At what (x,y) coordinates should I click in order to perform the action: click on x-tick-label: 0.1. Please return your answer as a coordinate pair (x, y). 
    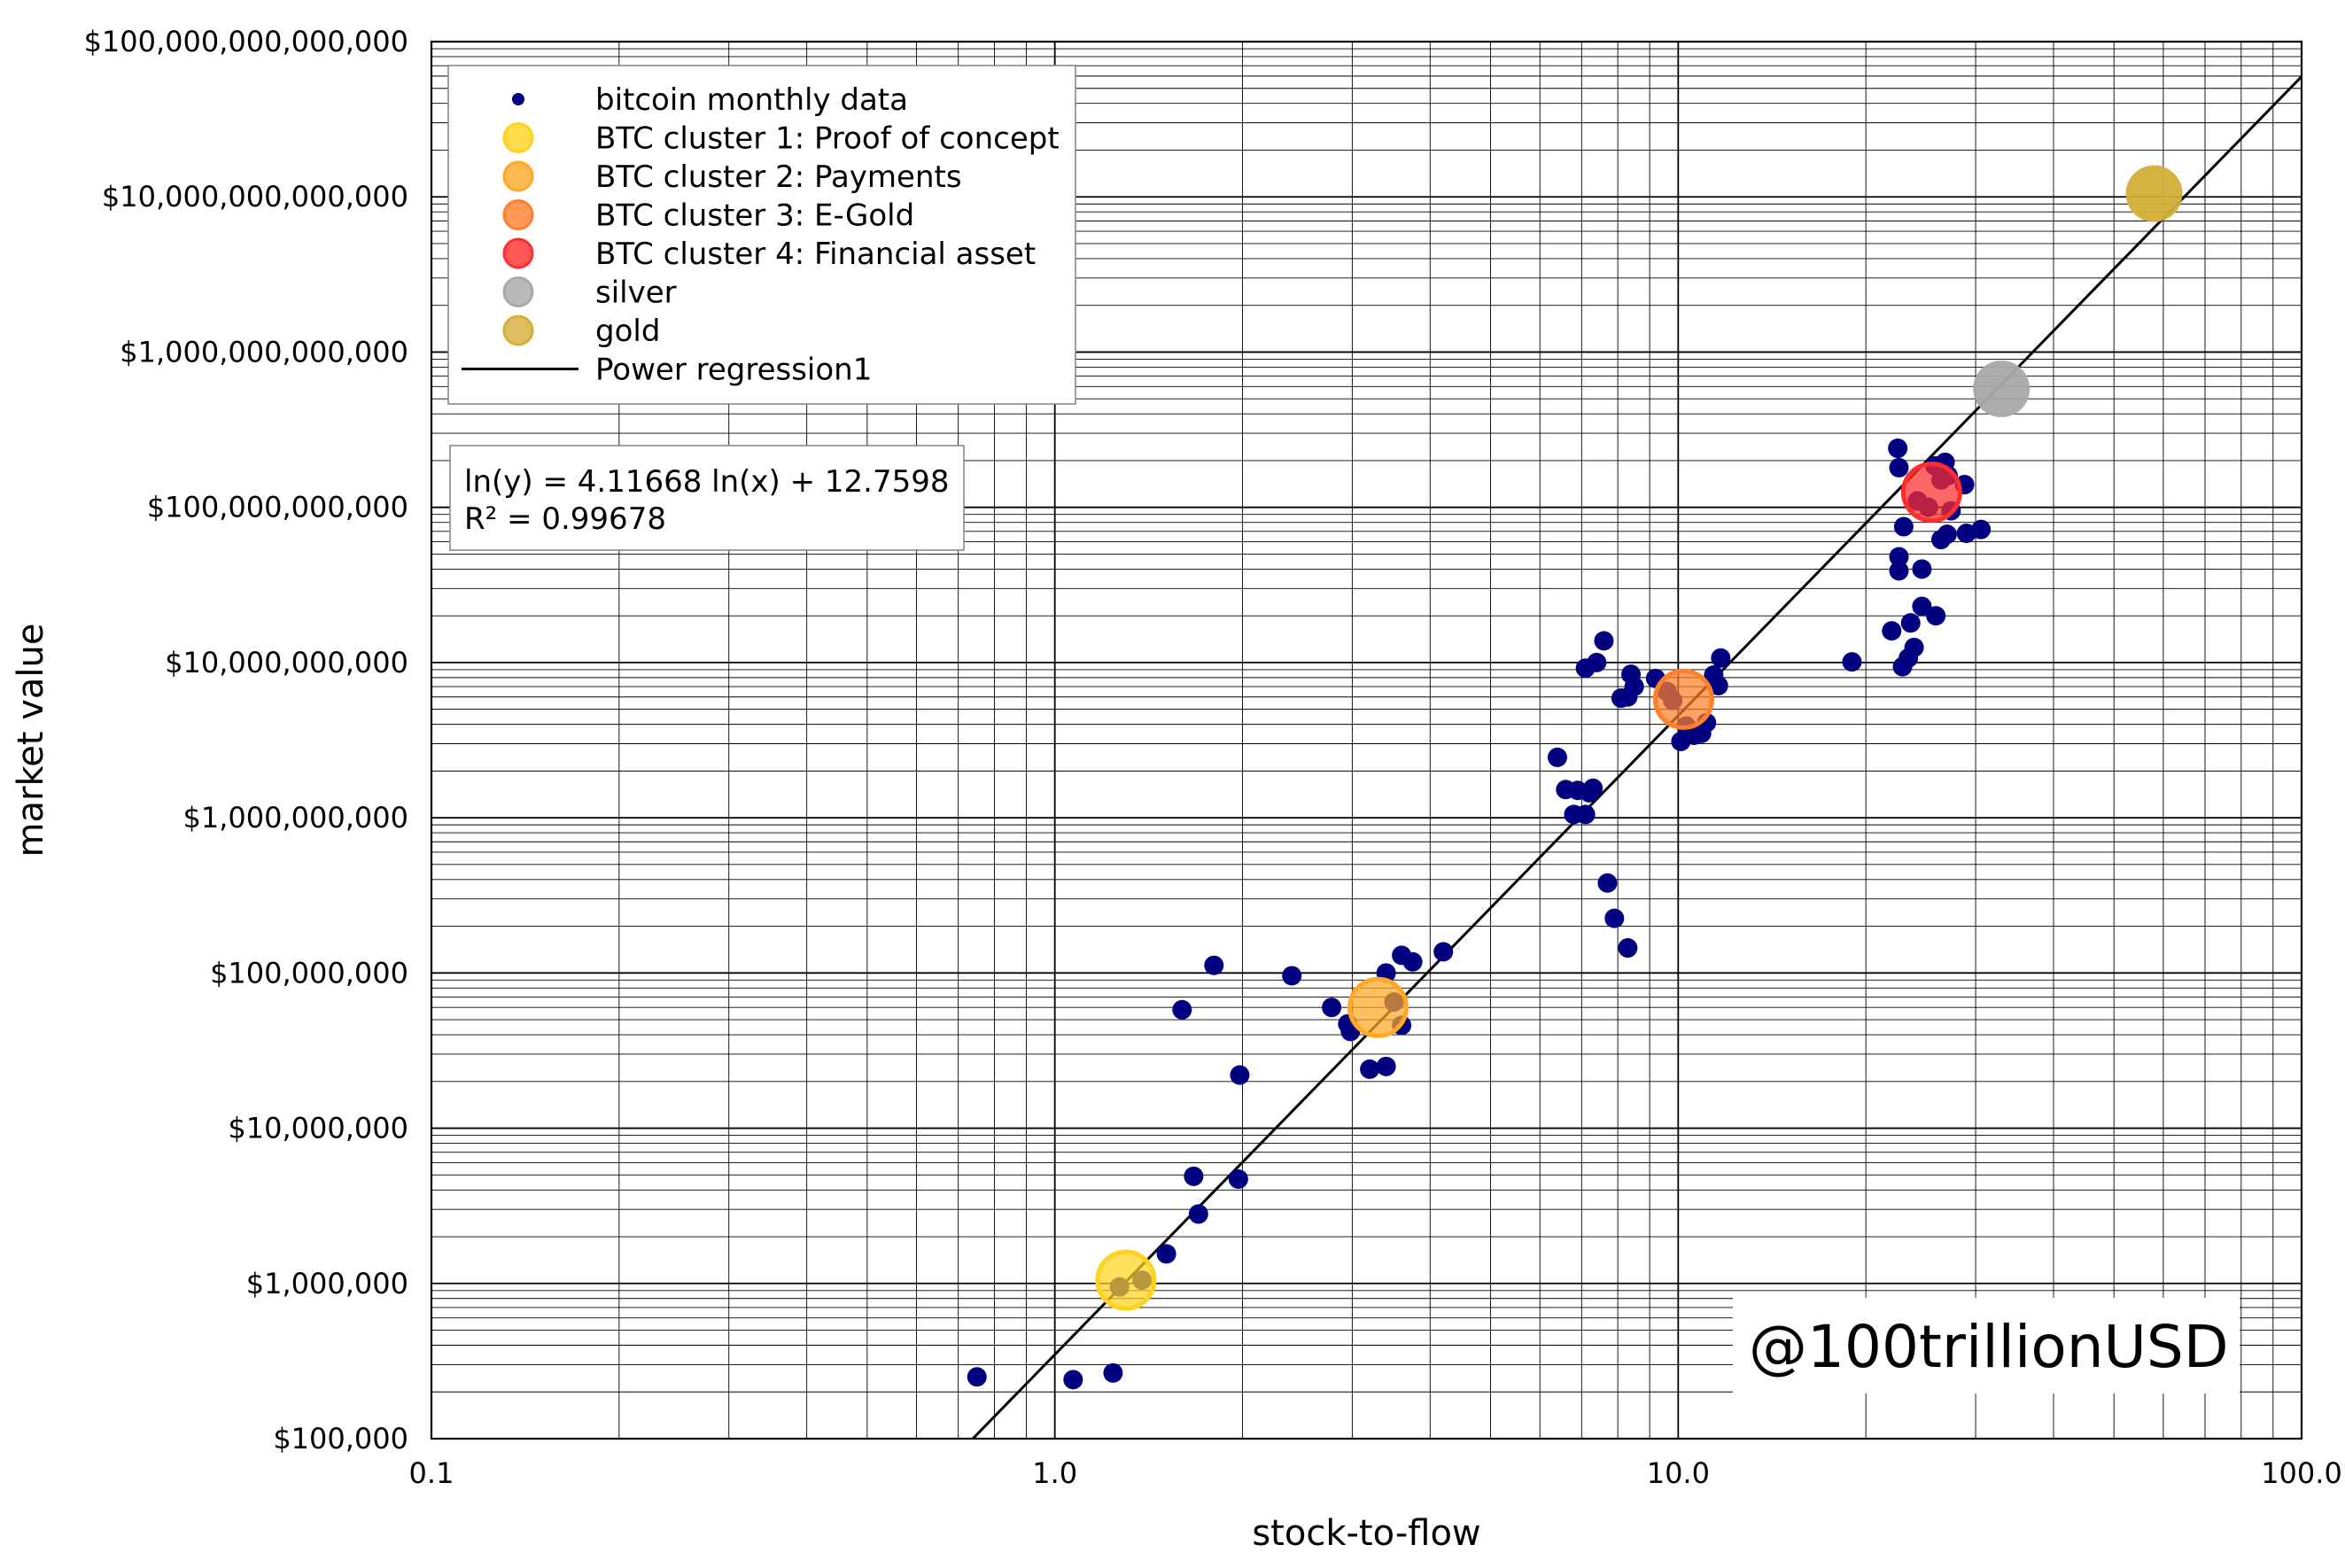
    Looking at the image, I should click on (432, 1473).